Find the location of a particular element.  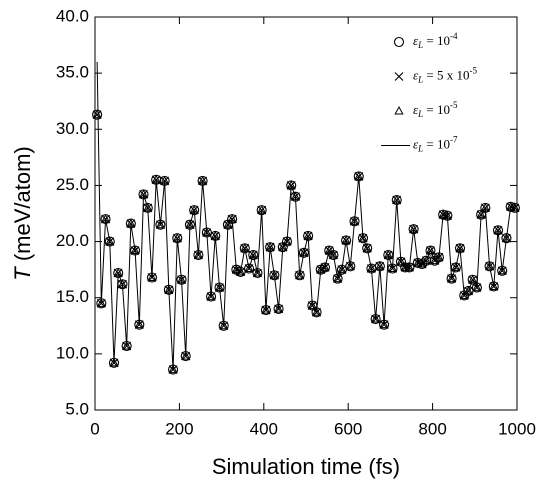

x-tick-label: 800 is located at coordinates (432, 428).